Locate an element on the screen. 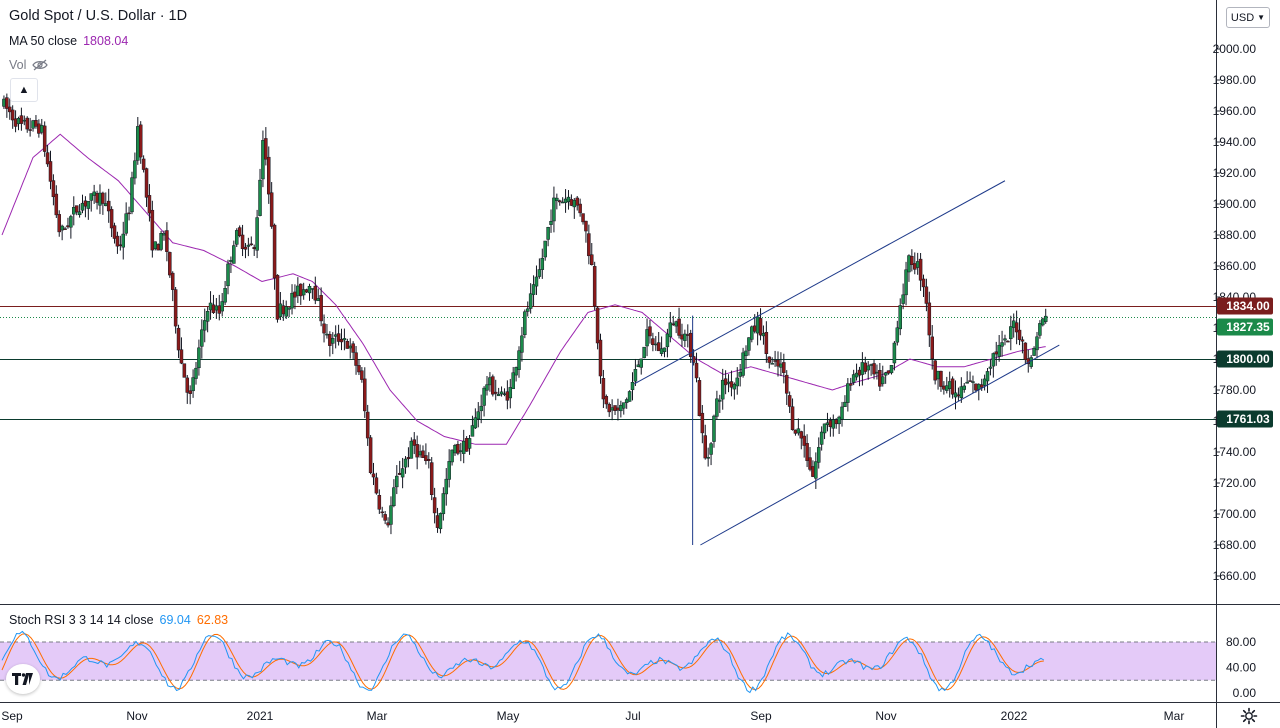  x-tick-label-5: Jul is located at coordinates (632, 716).